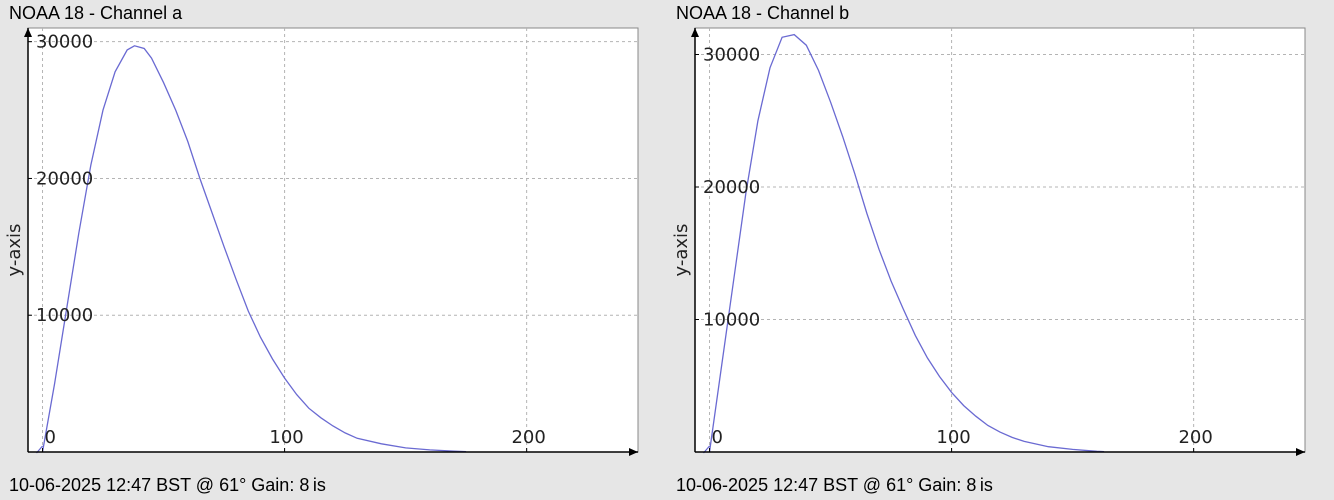 This screenshot has height=500, width=1334. I want to click on chart-title: NOAA 18 - Channel b, so click(763, 13).